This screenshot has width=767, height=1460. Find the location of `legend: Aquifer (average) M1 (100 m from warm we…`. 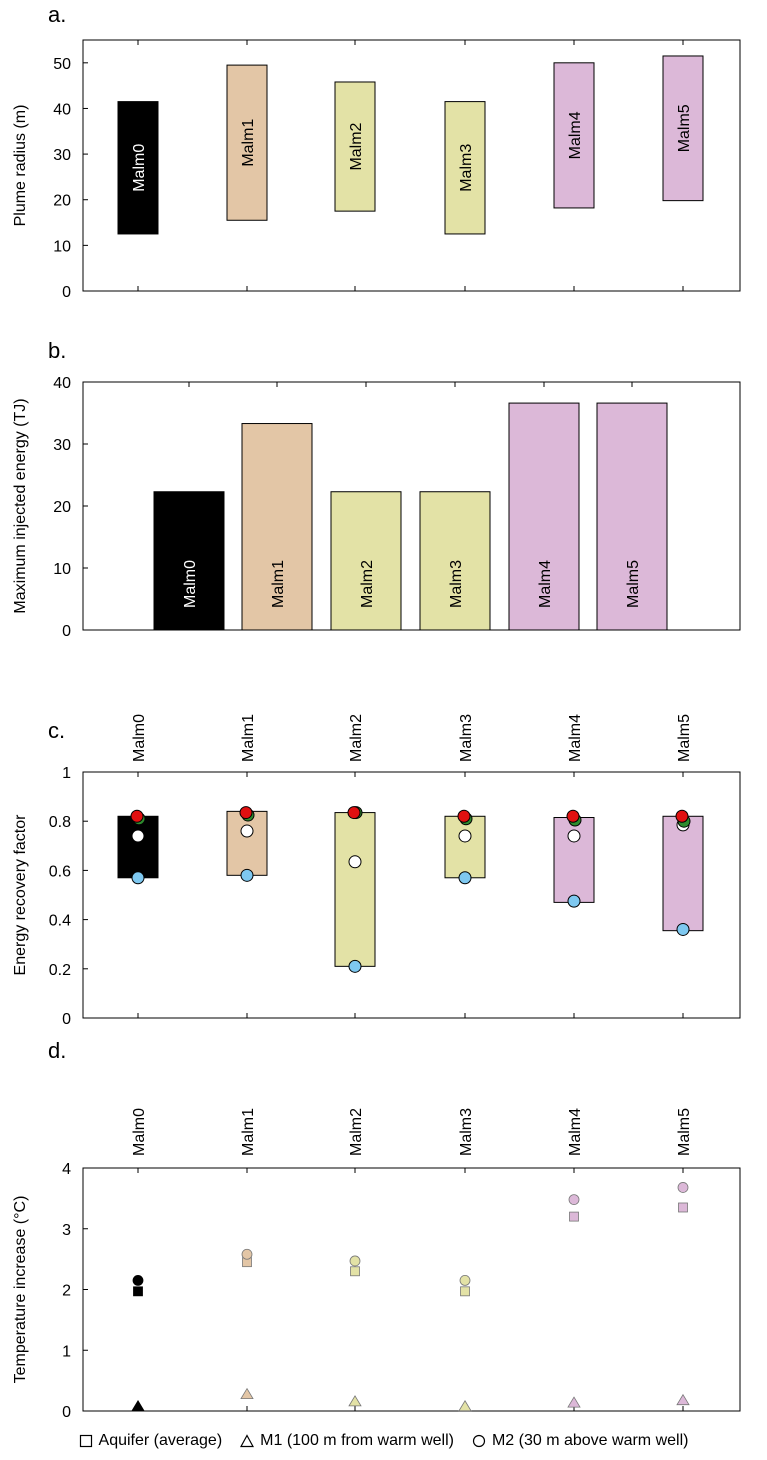

legend: Aquifer (average) M1 (100 m from warm we… is located at coordinates (383, 1441).